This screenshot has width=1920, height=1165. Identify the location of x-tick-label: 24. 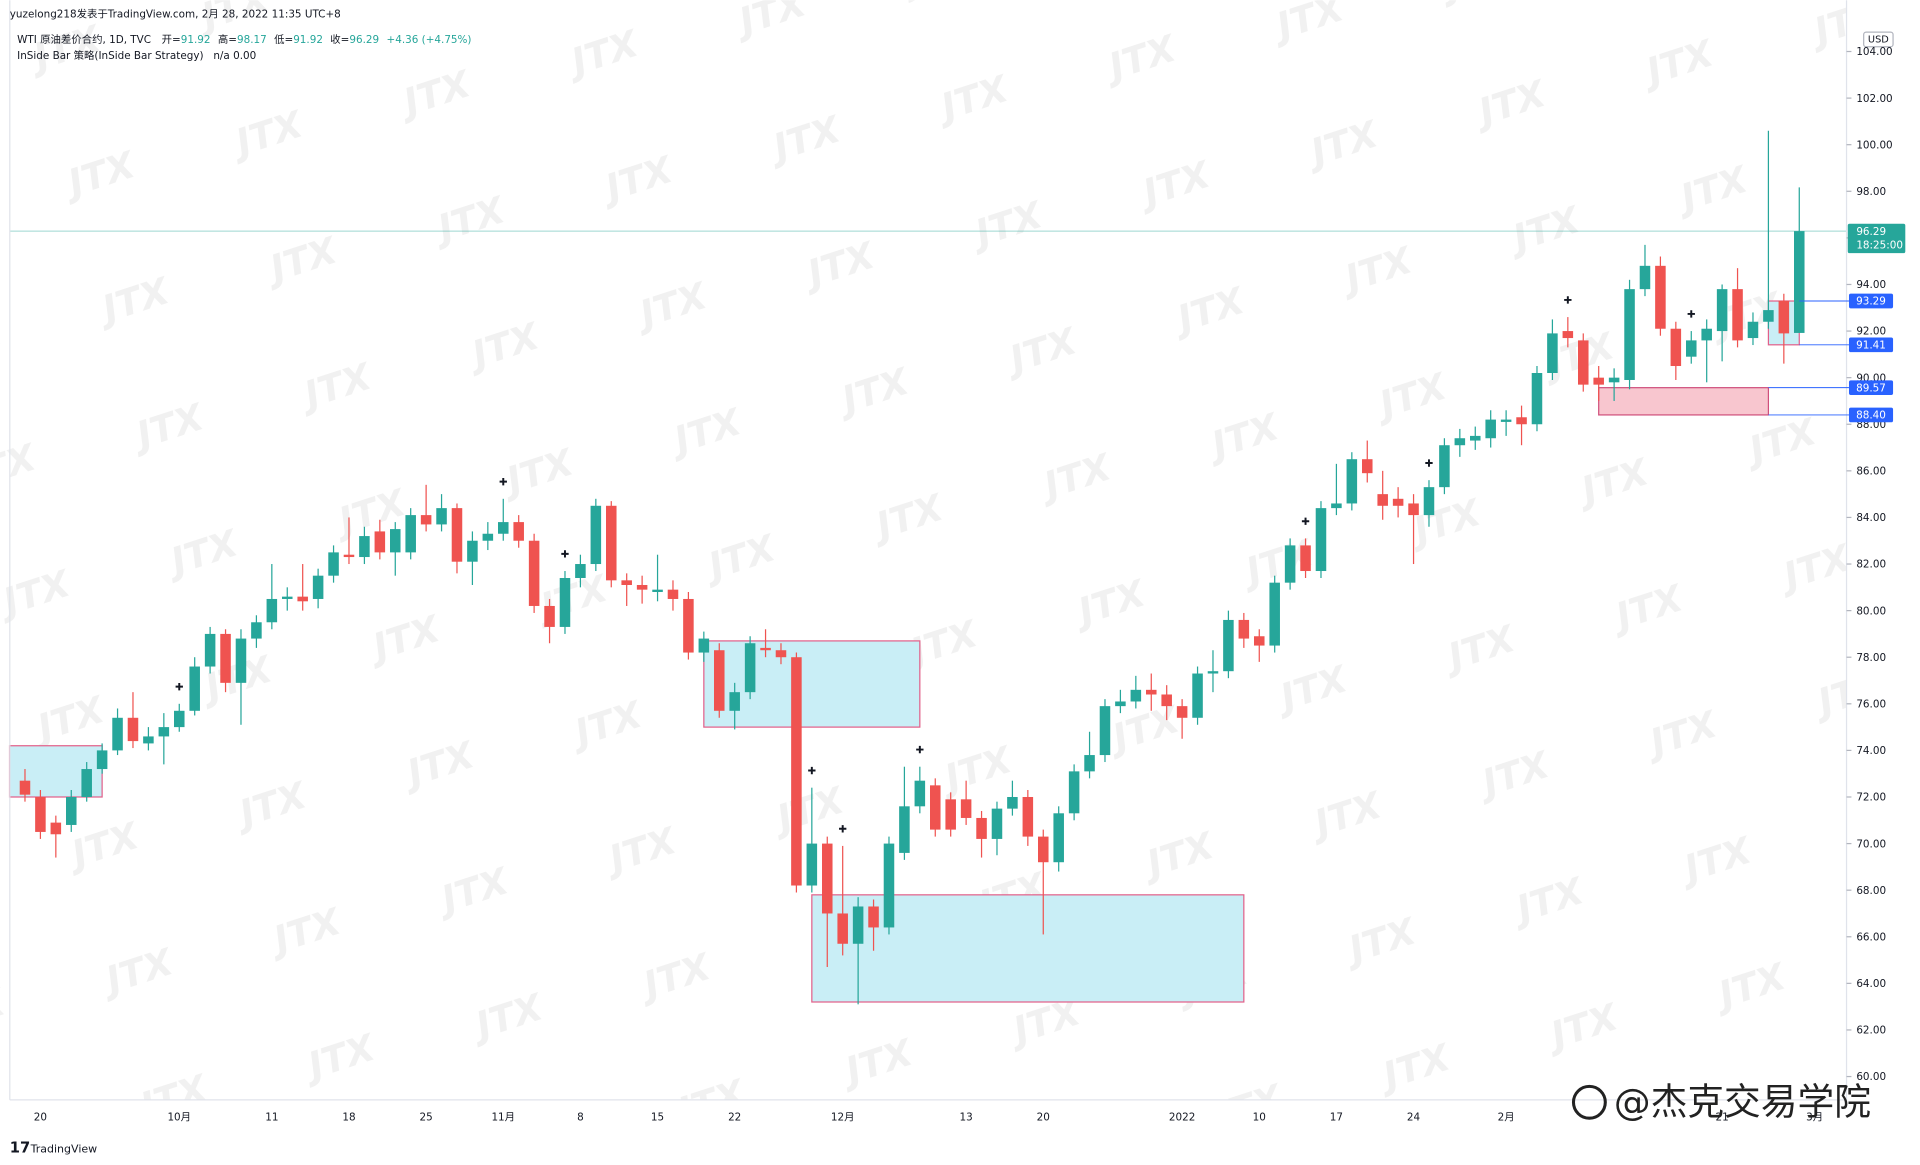
(1414, 1118).